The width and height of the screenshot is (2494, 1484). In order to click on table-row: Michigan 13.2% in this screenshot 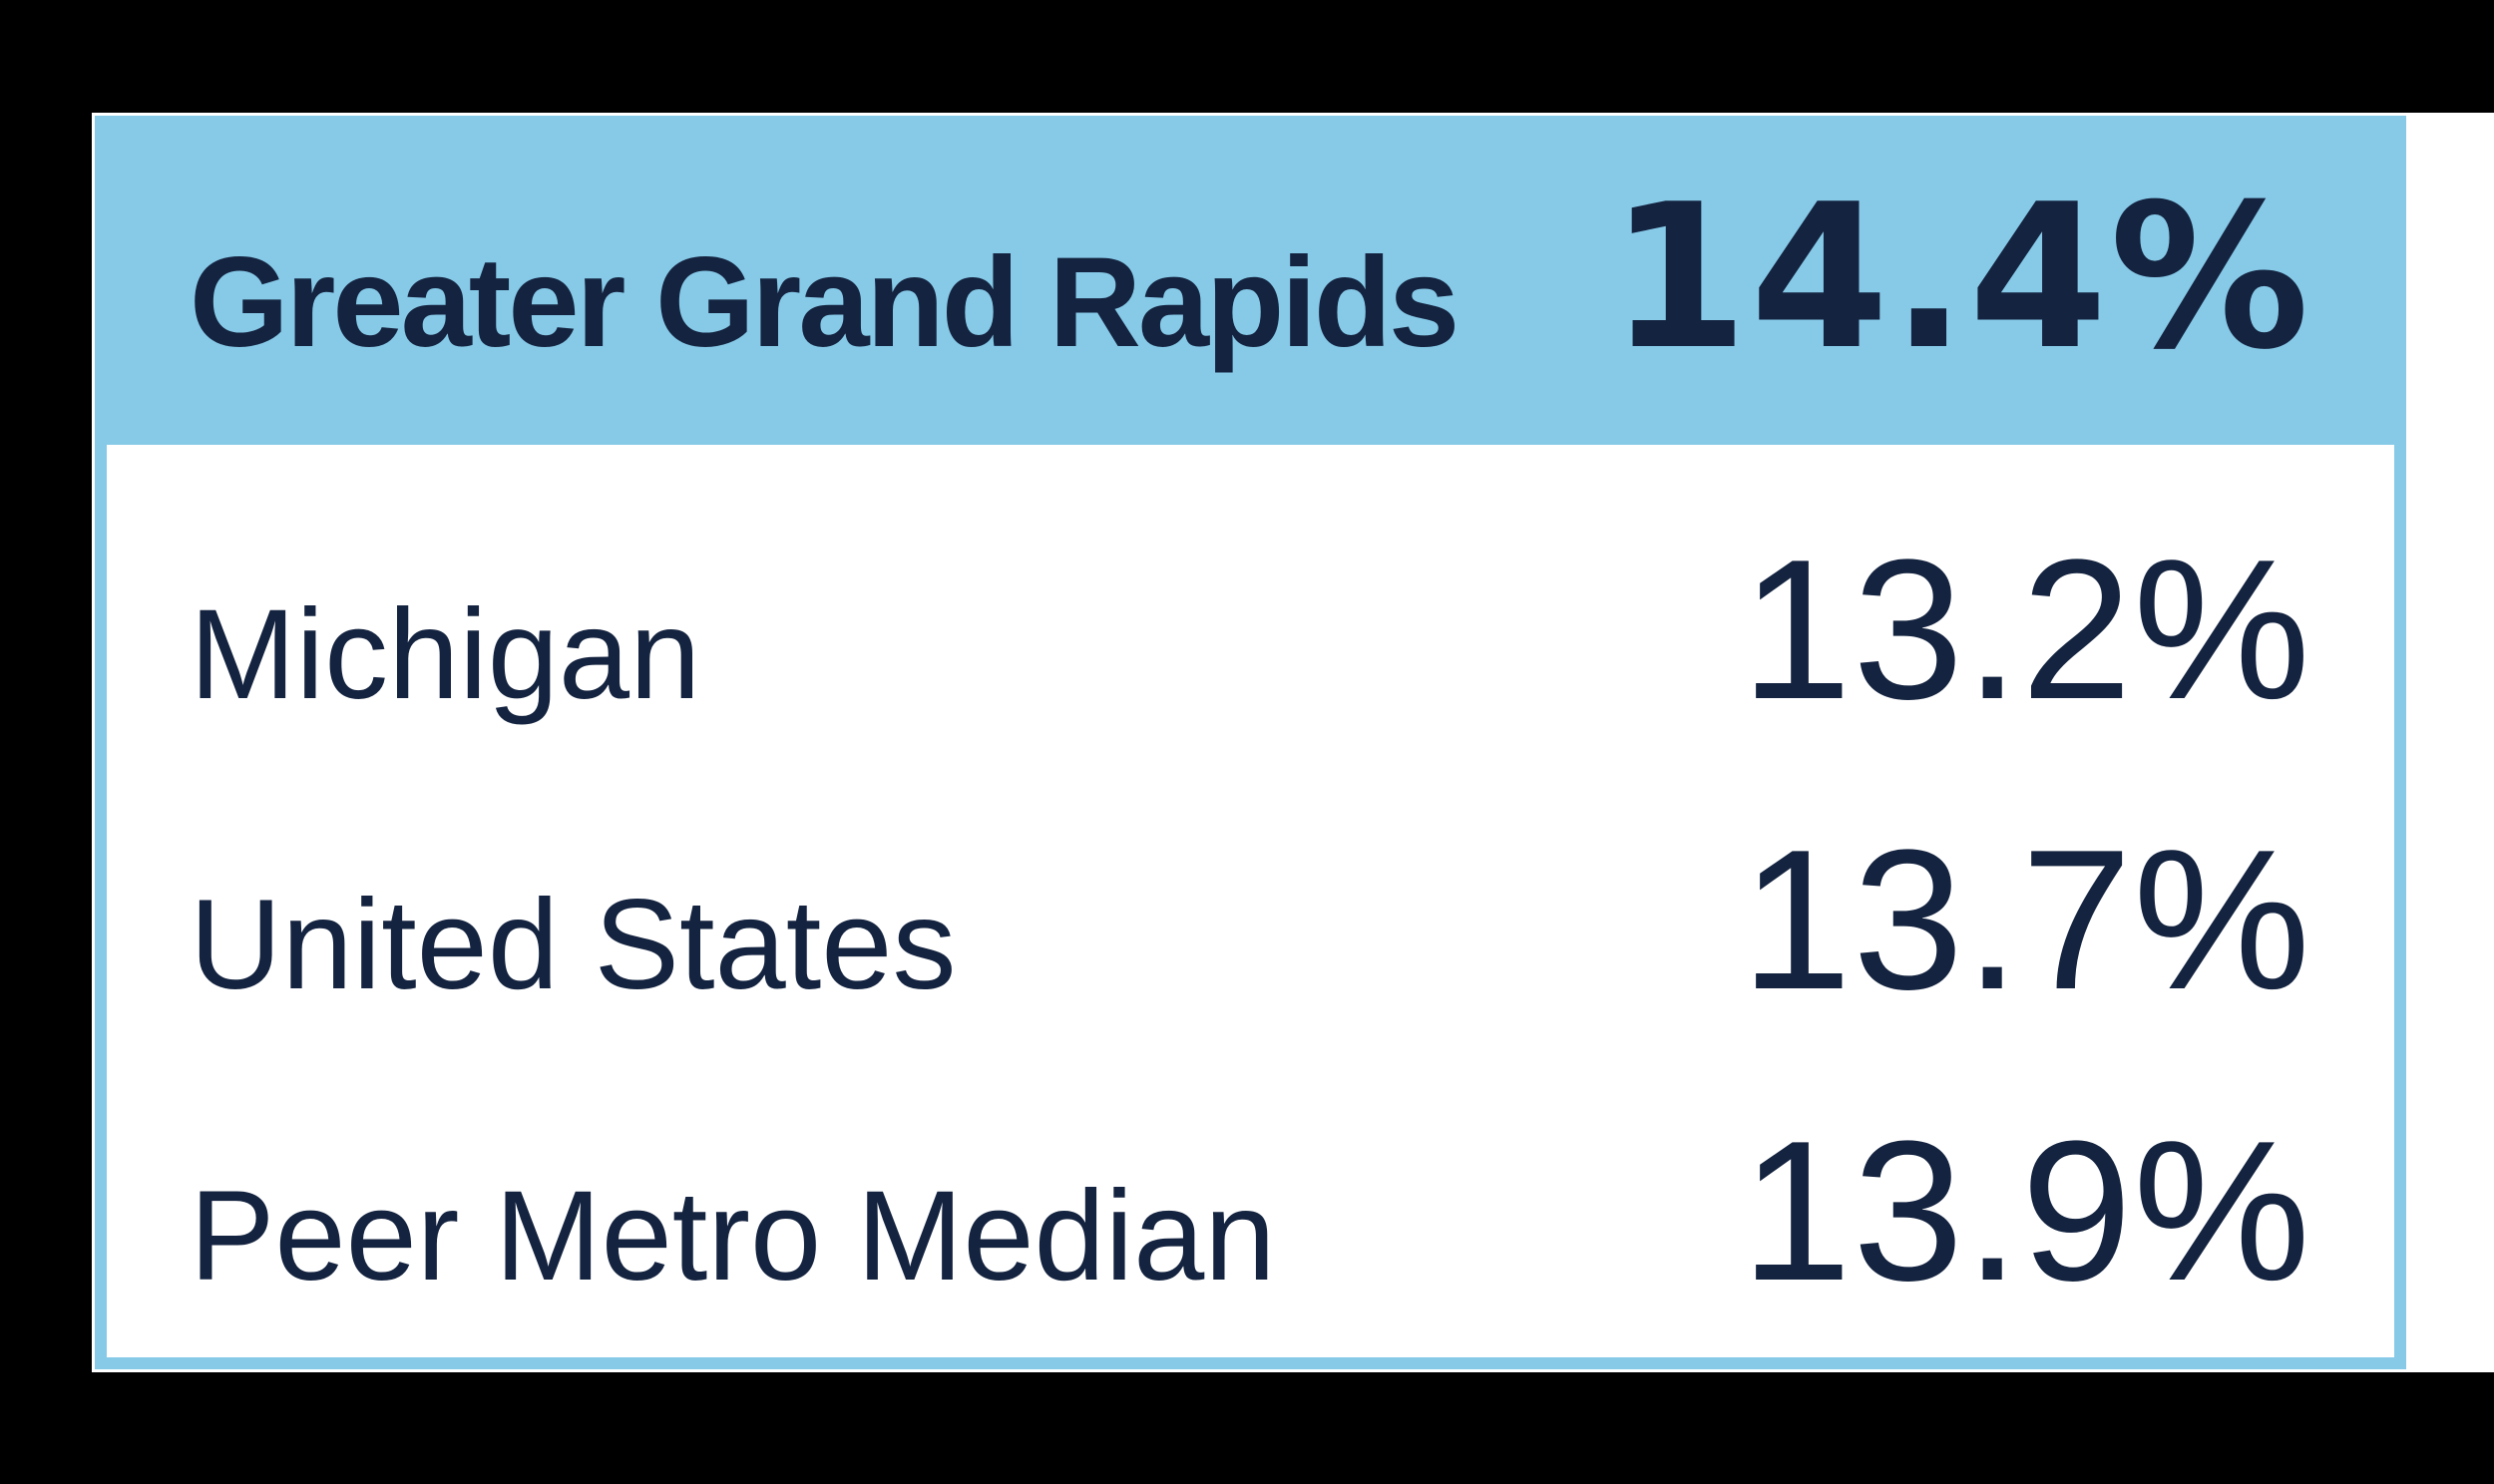, I will do `click(1250, 629)`.